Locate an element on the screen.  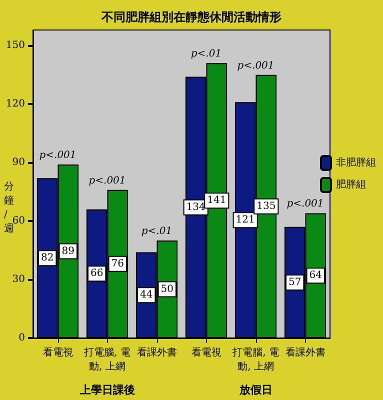
data-label: 76 is located at coordinates (117, 264).